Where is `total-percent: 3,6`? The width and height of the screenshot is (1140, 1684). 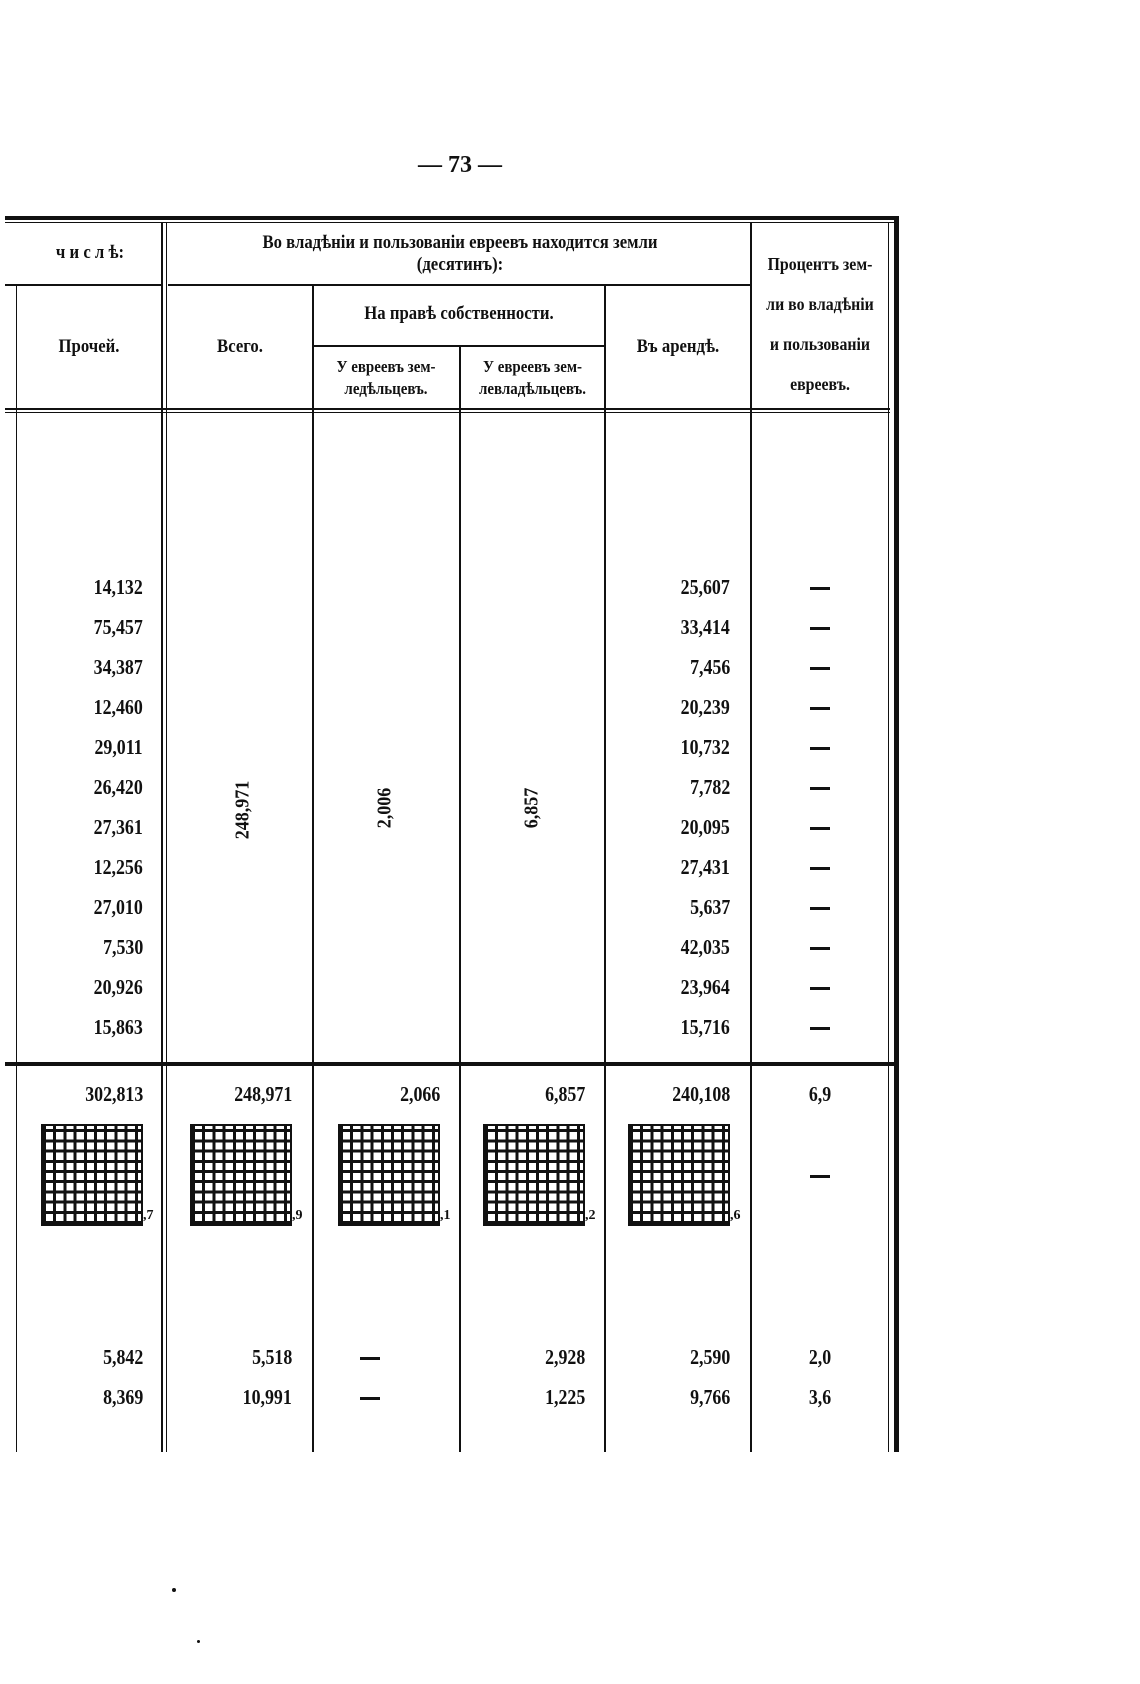 total-percent: 3,6 is located at coordinates (820, 1397).